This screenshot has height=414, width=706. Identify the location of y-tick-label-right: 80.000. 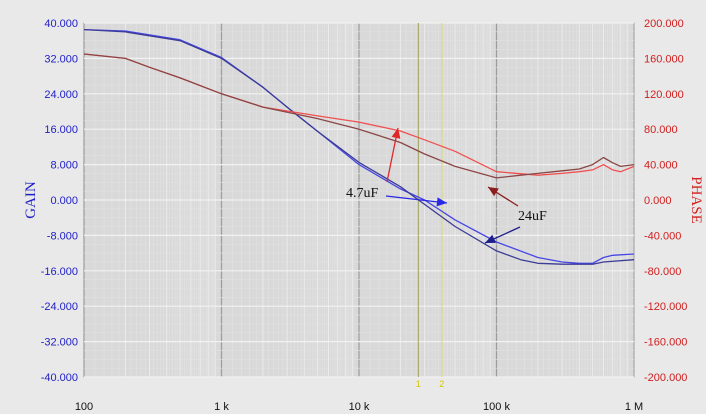
(661, 130).